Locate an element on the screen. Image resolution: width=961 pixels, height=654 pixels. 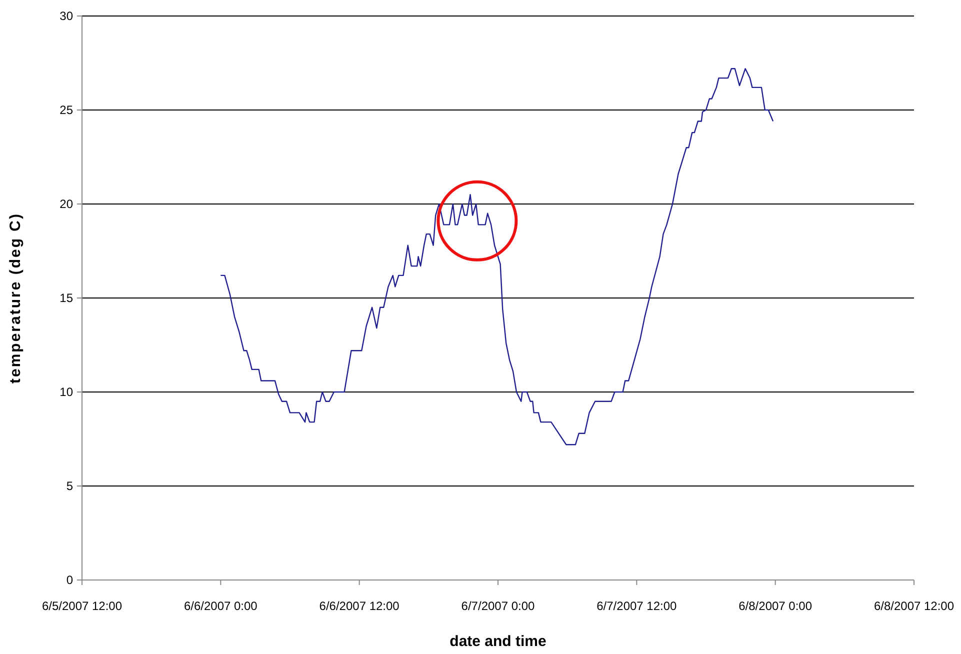
x-tick-label: 6/6/2007 12:00 is located at coordinates (359, 606).